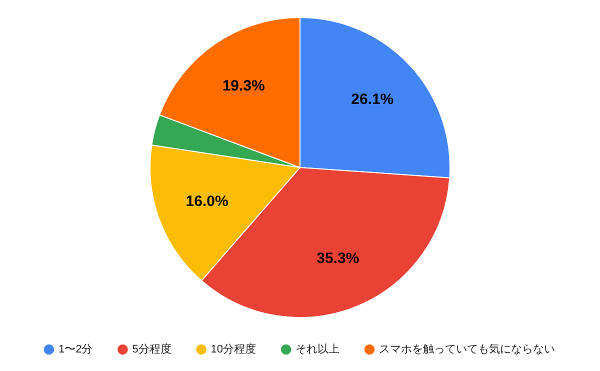 Image resolution: width=600 pixels, height=371 pixels. What do you see at coordinates (233, 349) in the screenshot?
I see `legend-label: 10分程度` at bounding box center [233, 349].